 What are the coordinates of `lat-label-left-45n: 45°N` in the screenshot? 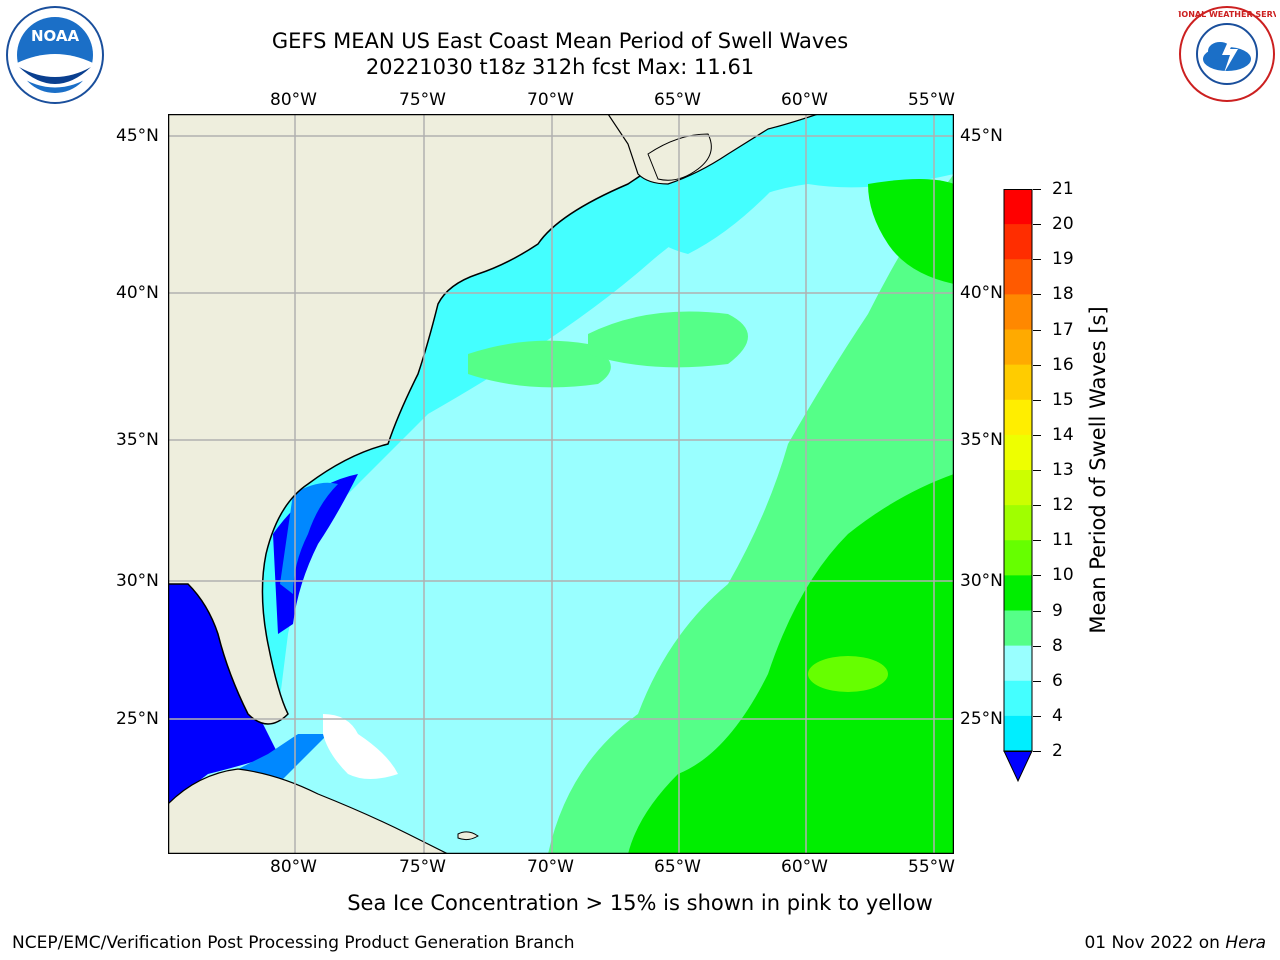 It's located at (137, 136).